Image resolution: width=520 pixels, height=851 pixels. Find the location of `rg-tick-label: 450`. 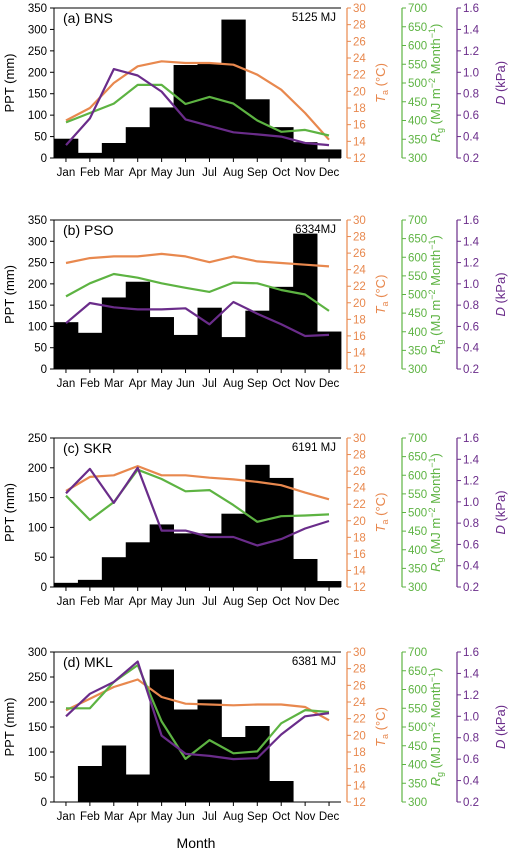

rg-tick-label: 450 is located at coordinates (417, 103).